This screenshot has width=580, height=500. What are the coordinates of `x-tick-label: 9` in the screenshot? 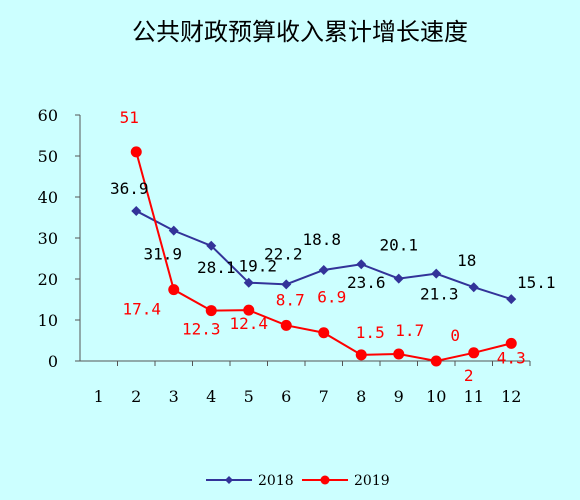 It's located at (399, 396).